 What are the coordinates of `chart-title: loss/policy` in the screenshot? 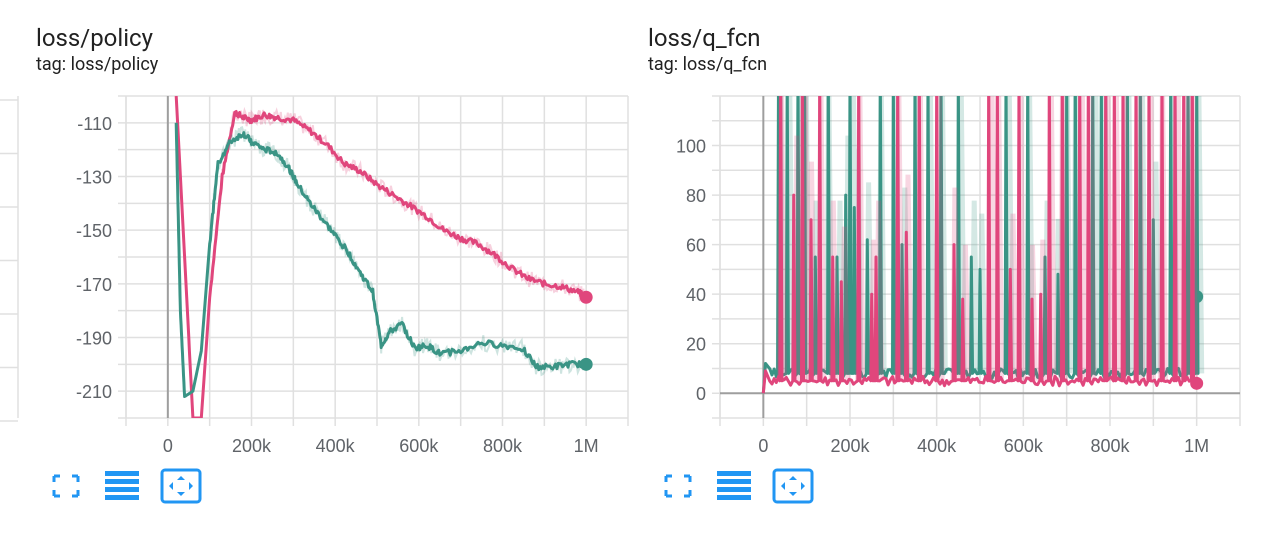 It's located at (94, 38).